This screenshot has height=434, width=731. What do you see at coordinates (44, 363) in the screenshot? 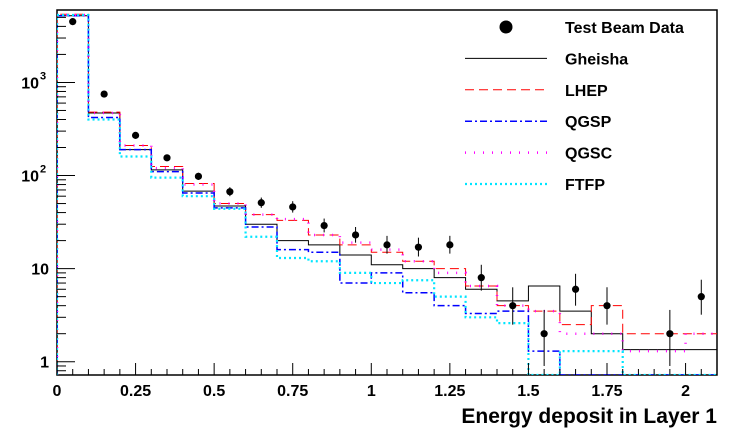
I see `y-tick-label: 1` at bounding box center [44, 363].